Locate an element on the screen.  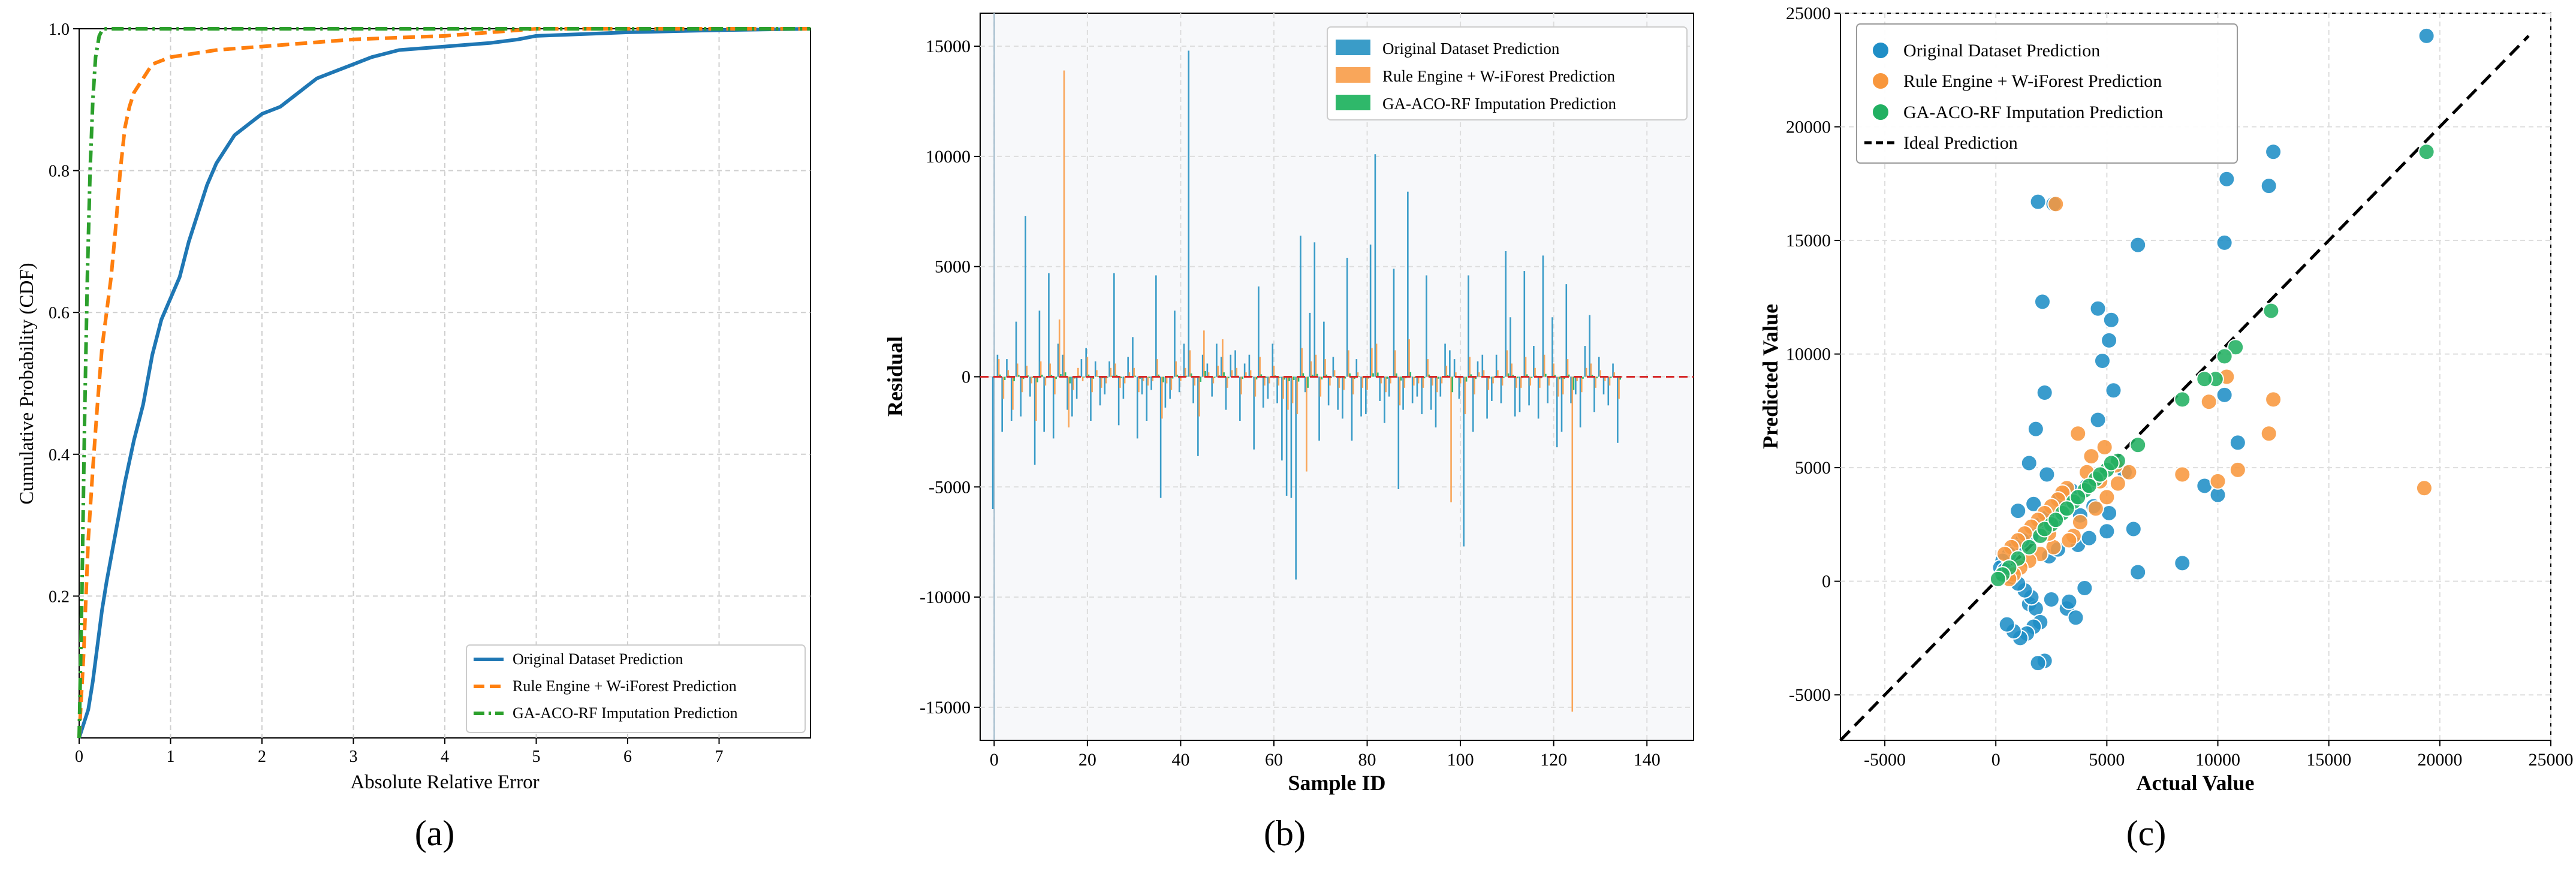
panel-c-y-tick-label: 25000 is located at coordinates (1809, 13).